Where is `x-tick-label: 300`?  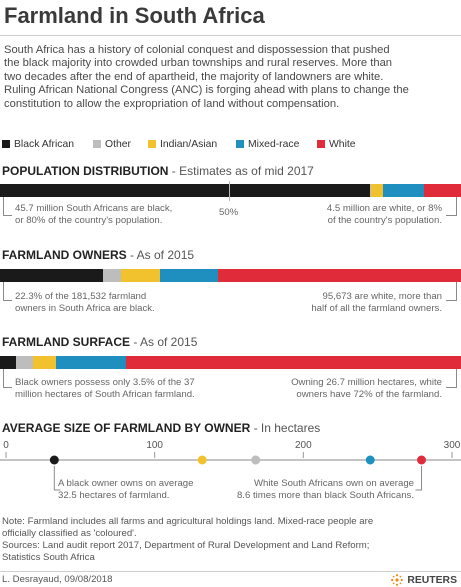
x-tick-label: 300 is located at coordinates (452, 445).